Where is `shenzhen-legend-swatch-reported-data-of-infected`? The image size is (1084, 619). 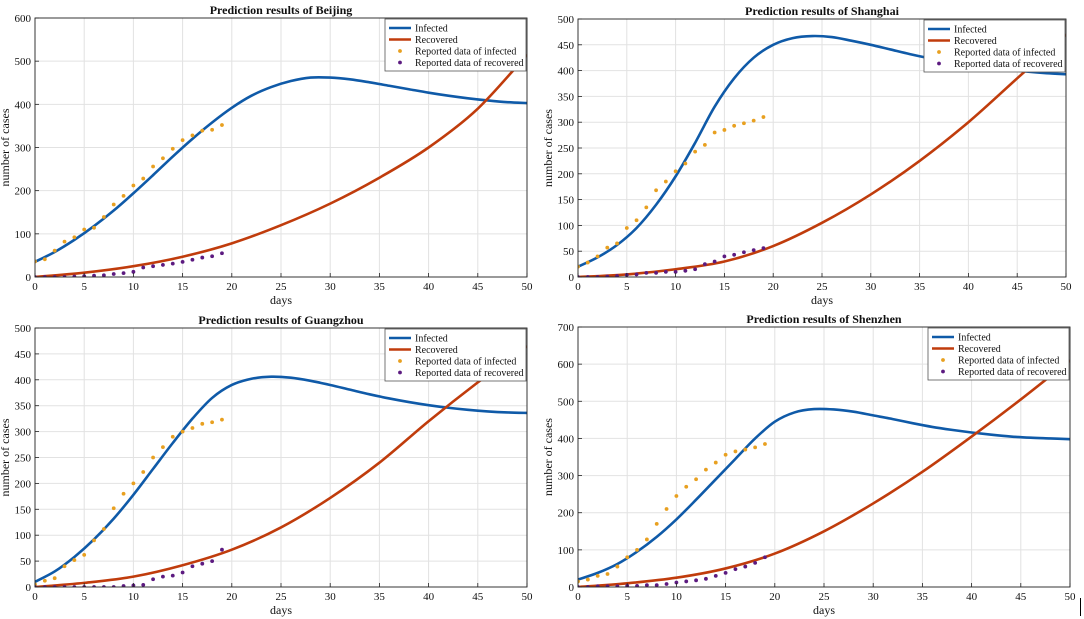
shenzhen-legend-swatch-reported-data-of-infected is located at coordinates (943, 360).